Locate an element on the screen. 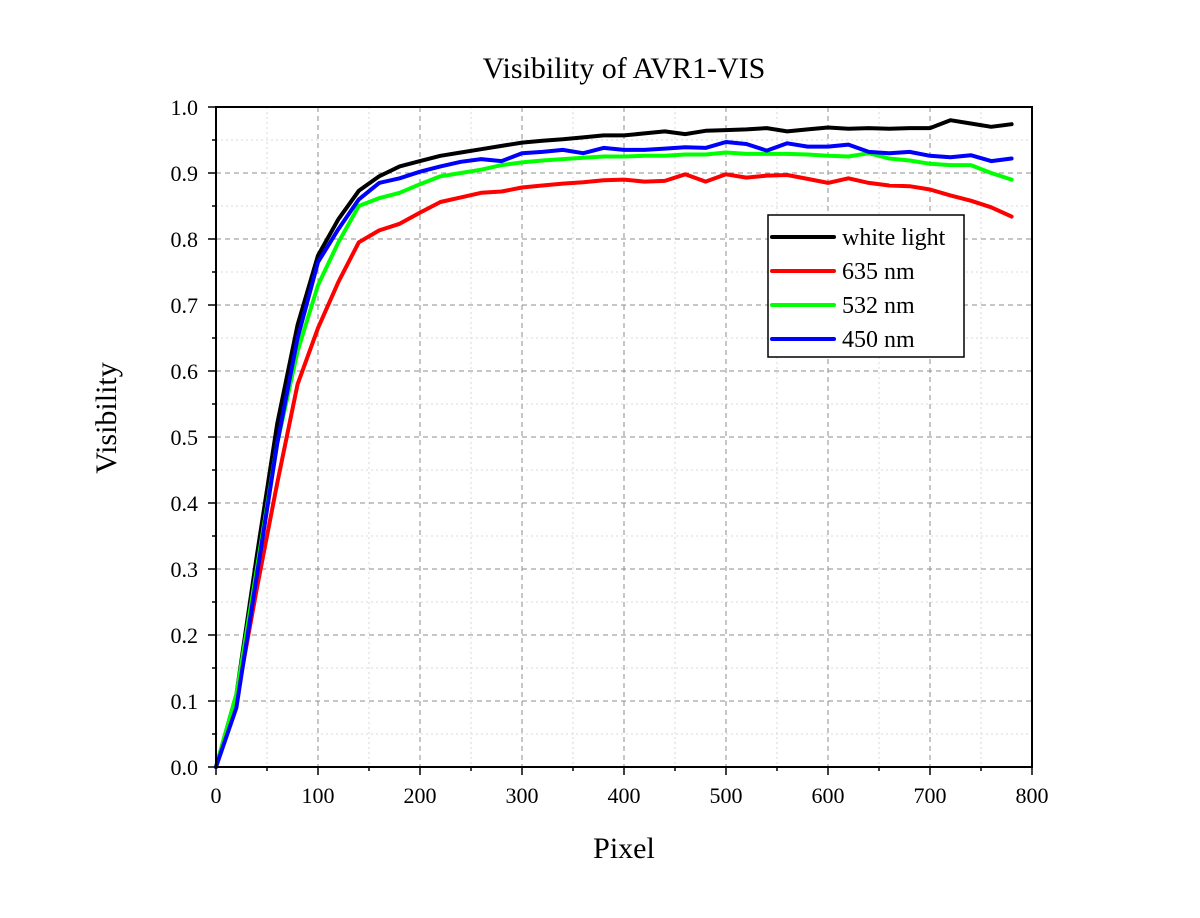 The width and height of the screenshot is (1200, 918). x-tick-label: 400 is located at coordinates (624, 795).